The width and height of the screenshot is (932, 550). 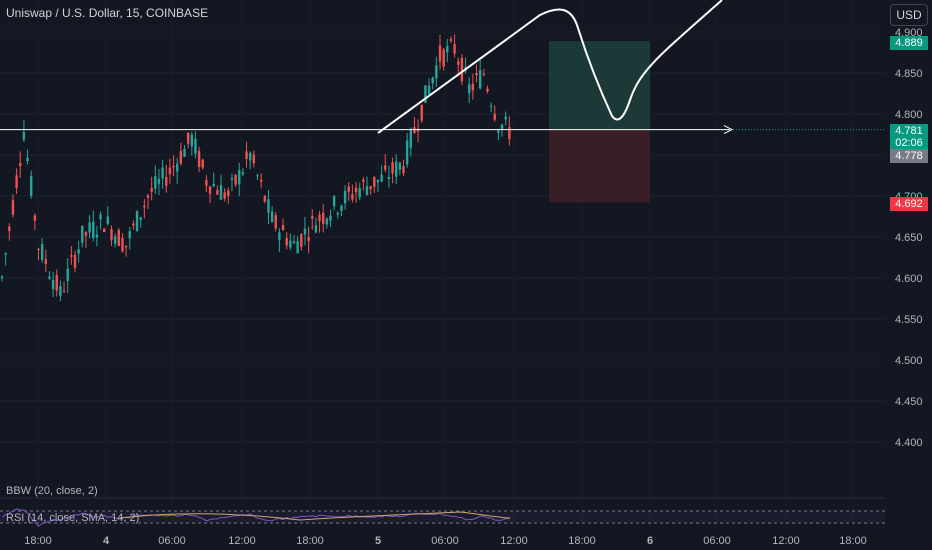 I want to click on long-position-tool, so click(x=599, y=122).